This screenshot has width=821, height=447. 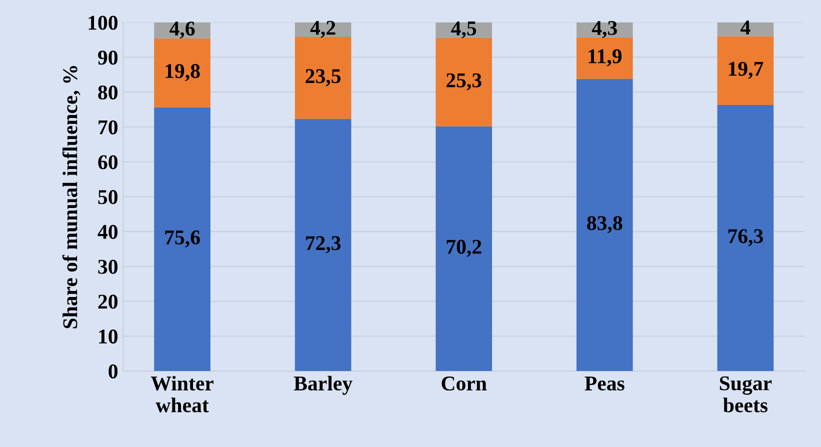 What do you see at coordinates (464, 383) in the screenshot?
I see `x-tick-label: Corn` at bounding box center [464, 383].